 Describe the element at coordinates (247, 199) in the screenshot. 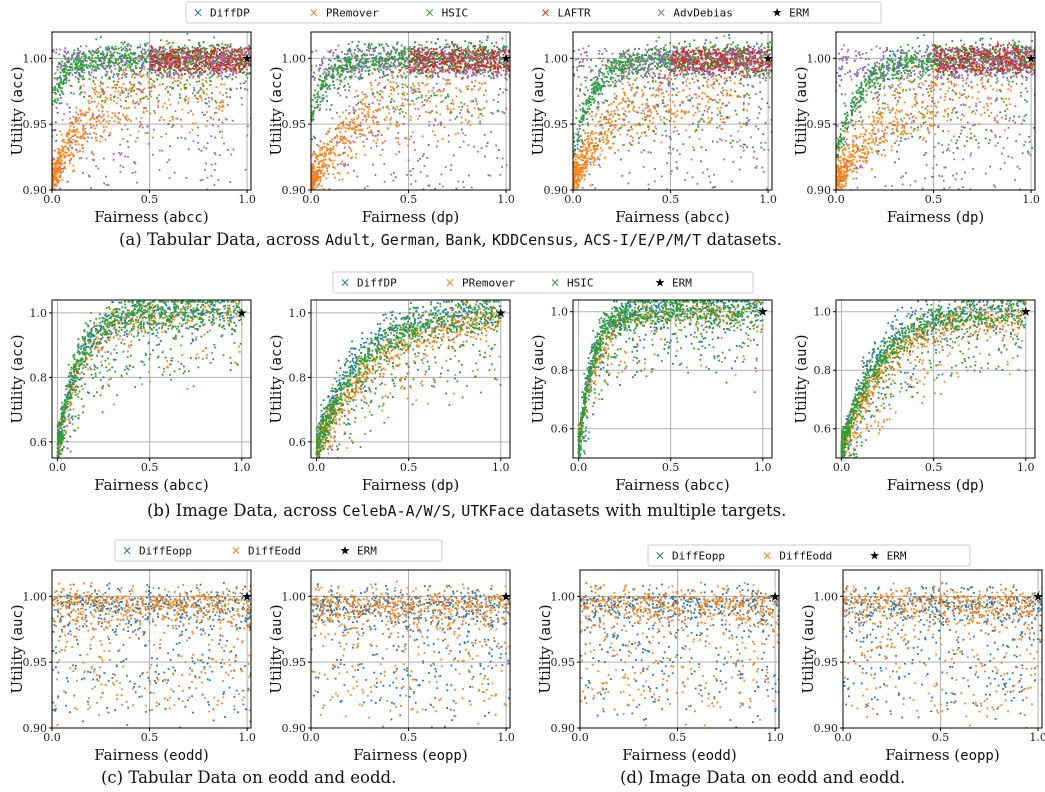

I see `x-tick-label: 1.0` at that location.